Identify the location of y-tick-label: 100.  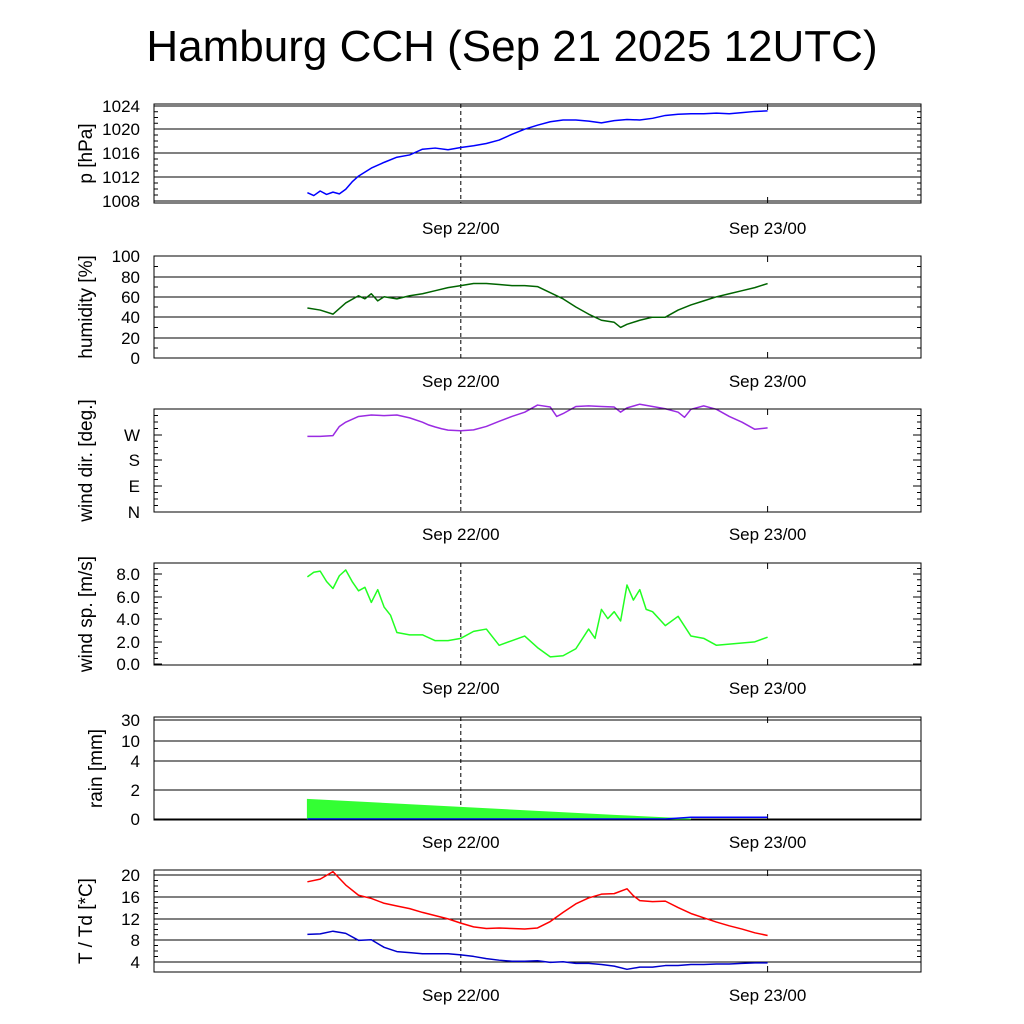
(126, 256).